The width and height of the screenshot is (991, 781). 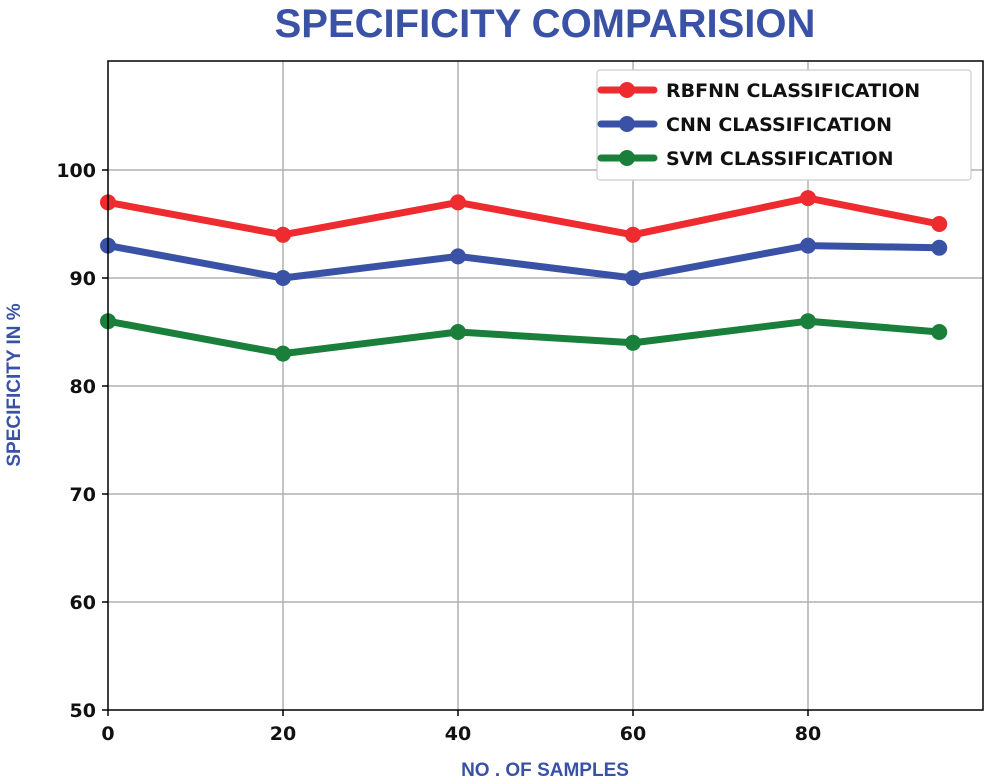 What do you see at coordinates (283, 734) in the screenshot?
I see `x-tick-label: 20` at bounding box center [283, 734].